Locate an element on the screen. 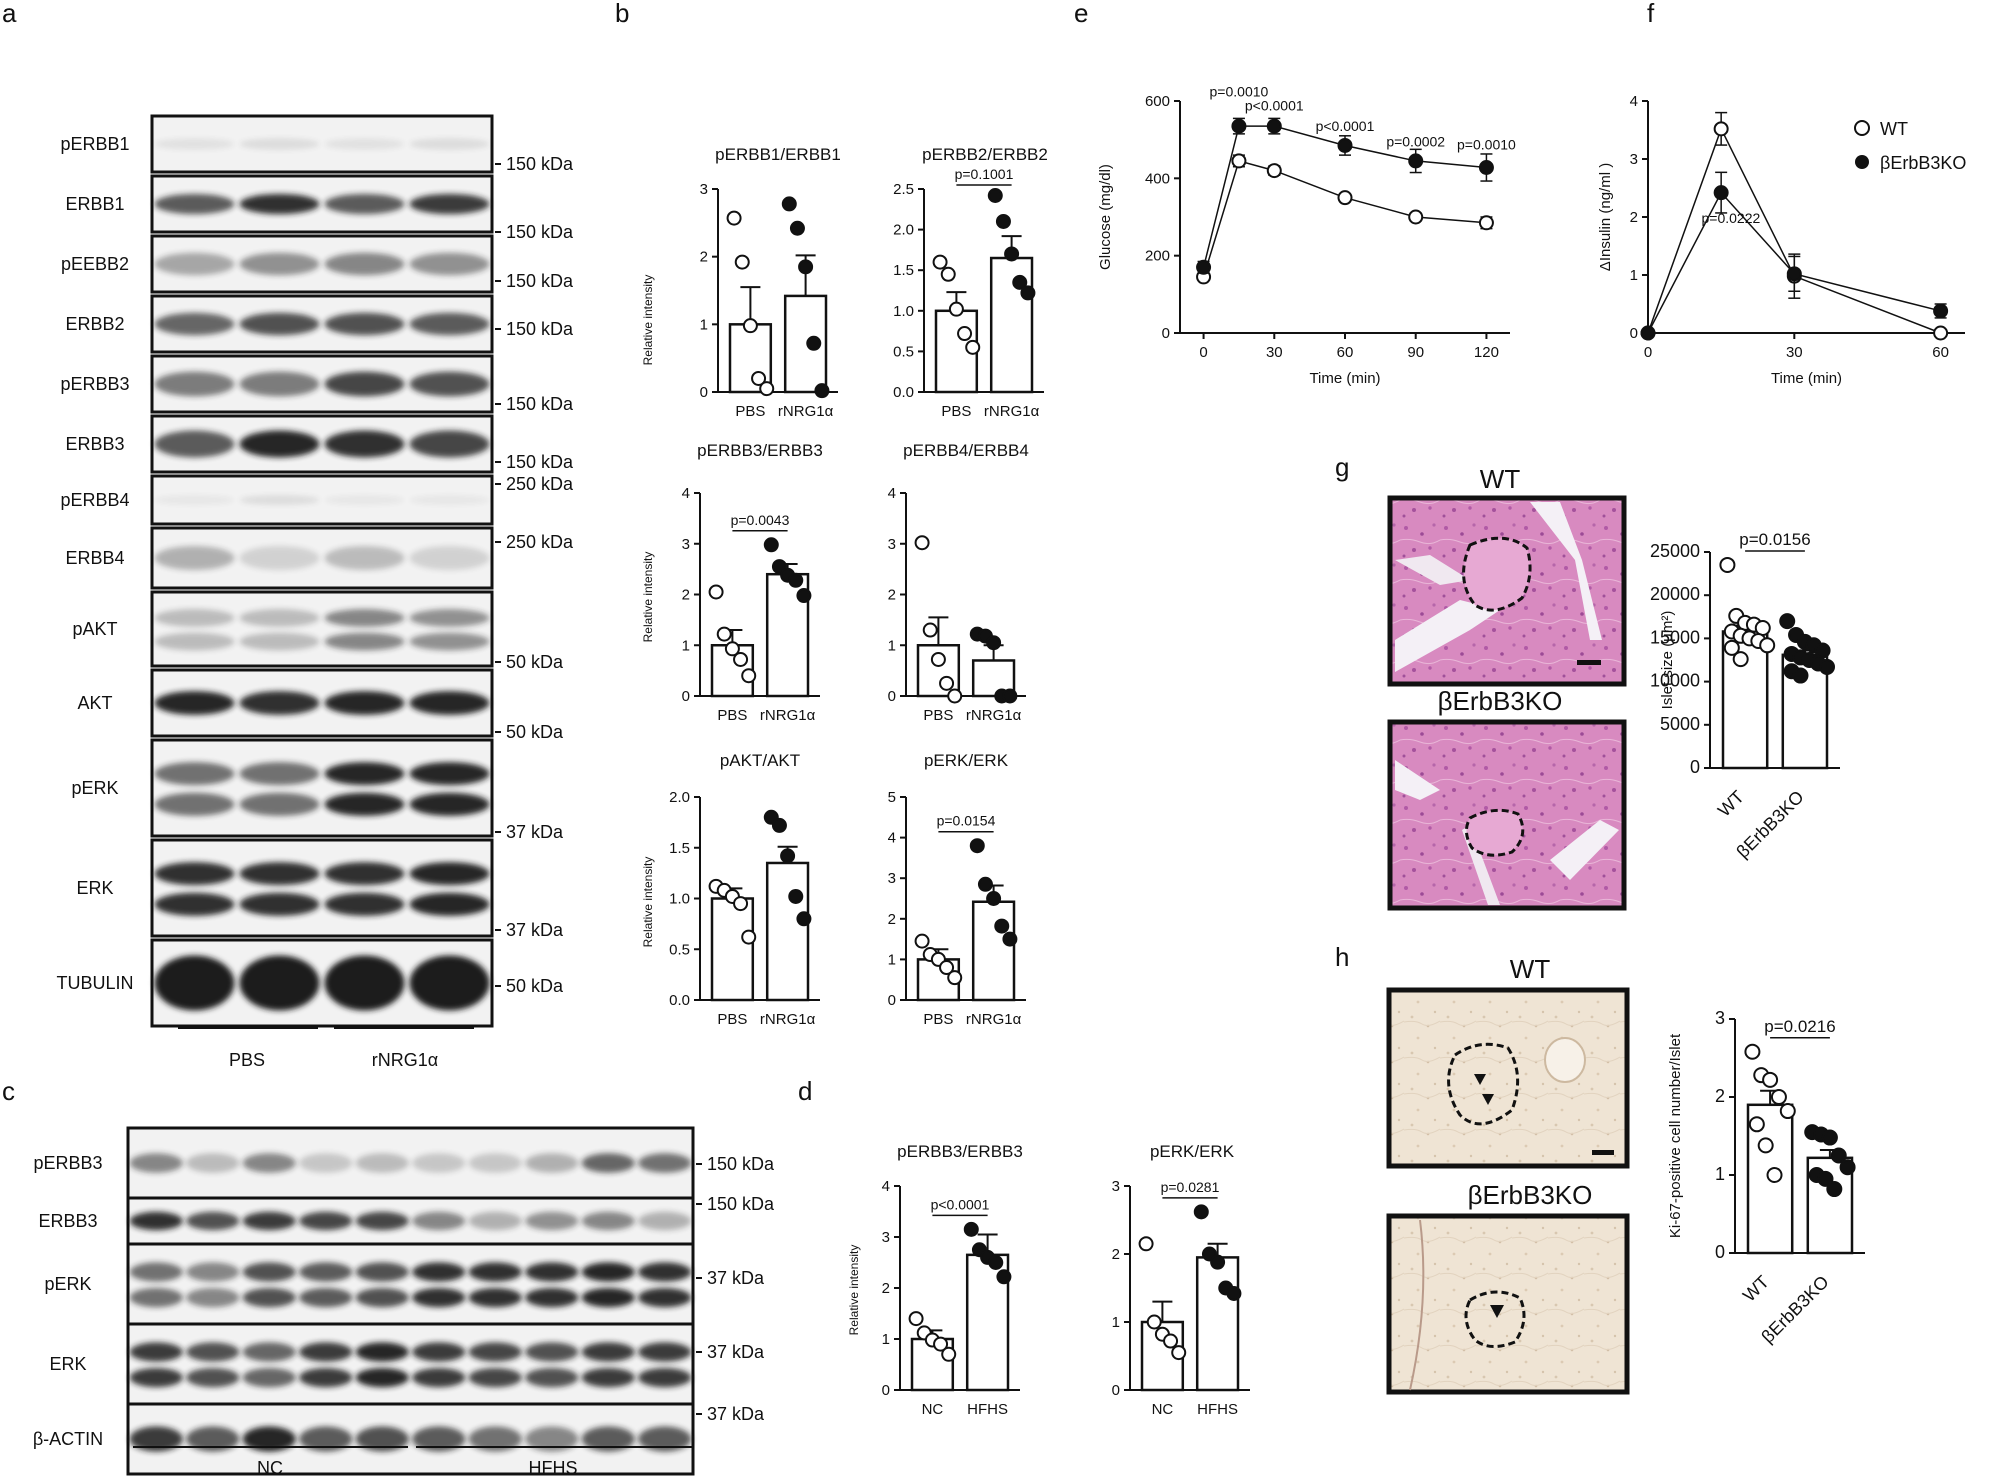 This screenshot has width=1999, height=1477. blot-row-label: TUBULIN is located at coordinates (94, 983).